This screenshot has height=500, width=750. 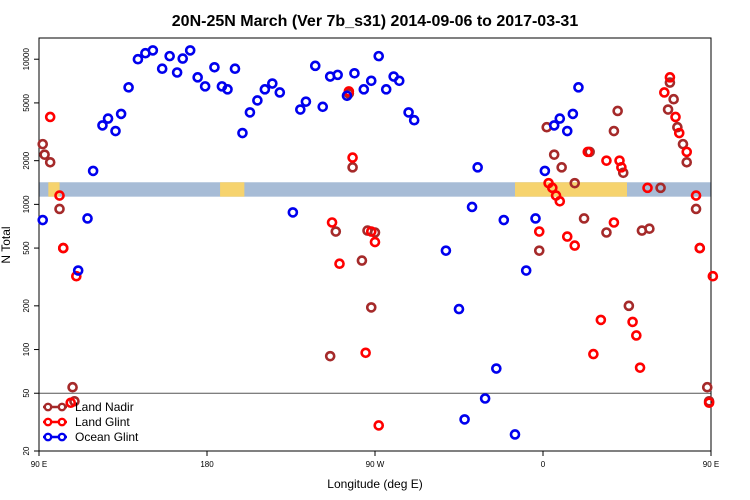 I want to click on y-tick-label: 1000, so click(x=26, y=204).